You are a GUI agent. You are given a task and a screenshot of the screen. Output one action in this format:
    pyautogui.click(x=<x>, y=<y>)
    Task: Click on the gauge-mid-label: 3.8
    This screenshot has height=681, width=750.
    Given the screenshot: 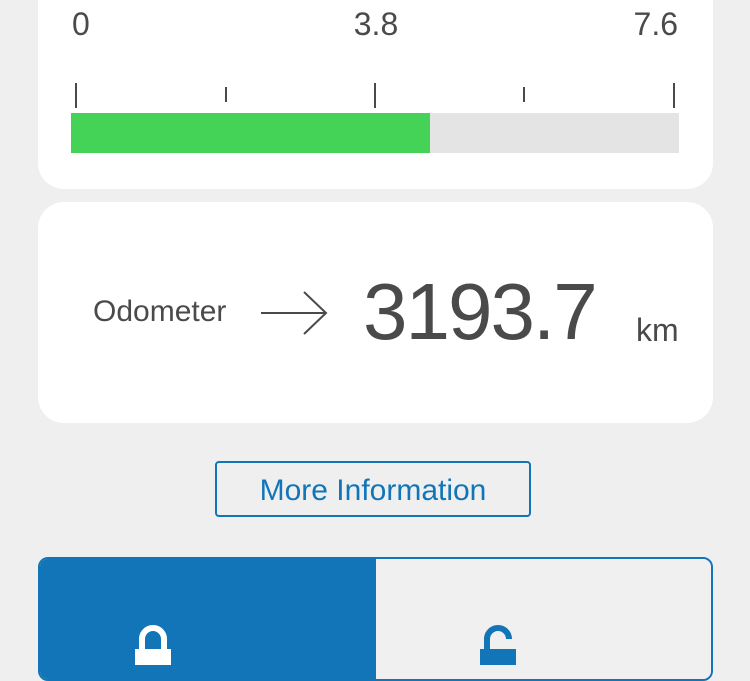 What is the action you would take?
    pyautogui.click(x=376, y=24)
    